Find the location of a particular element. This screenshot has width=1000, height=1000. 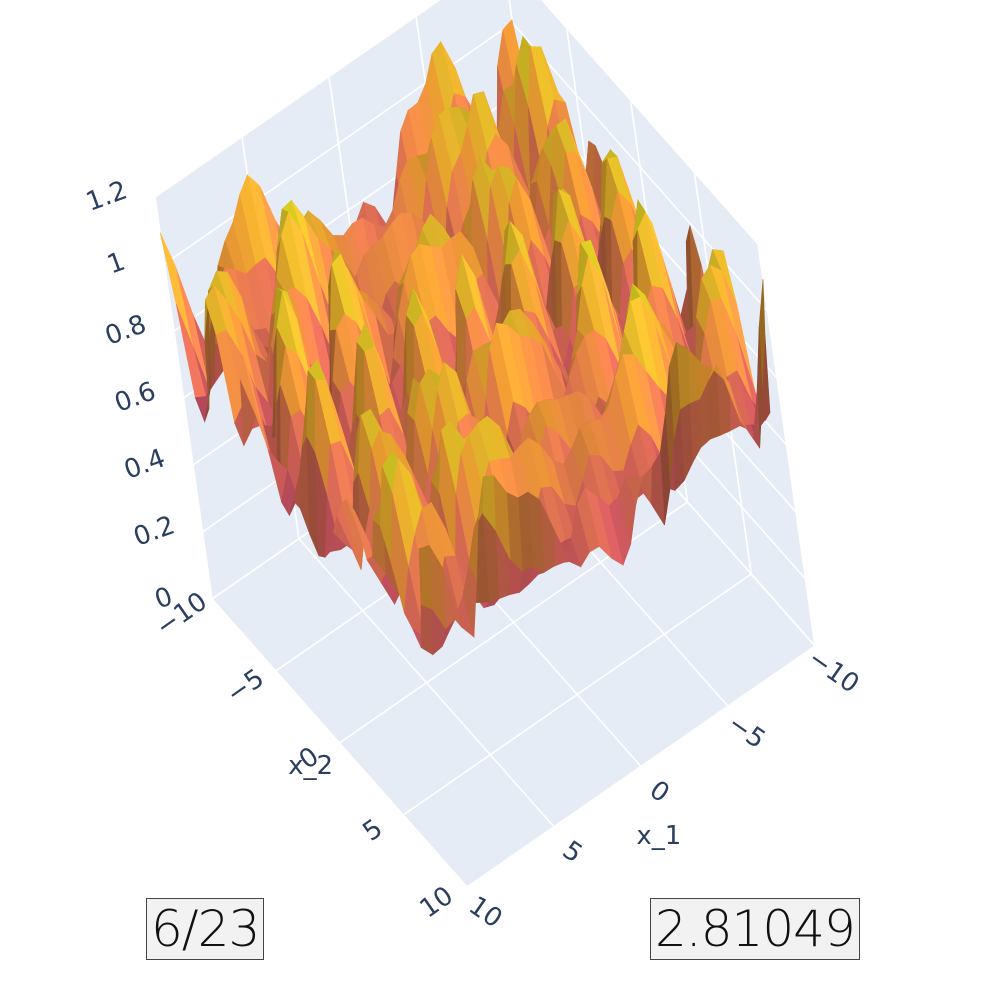

x-tick-label: 5 is located at coordinates (572, 852).